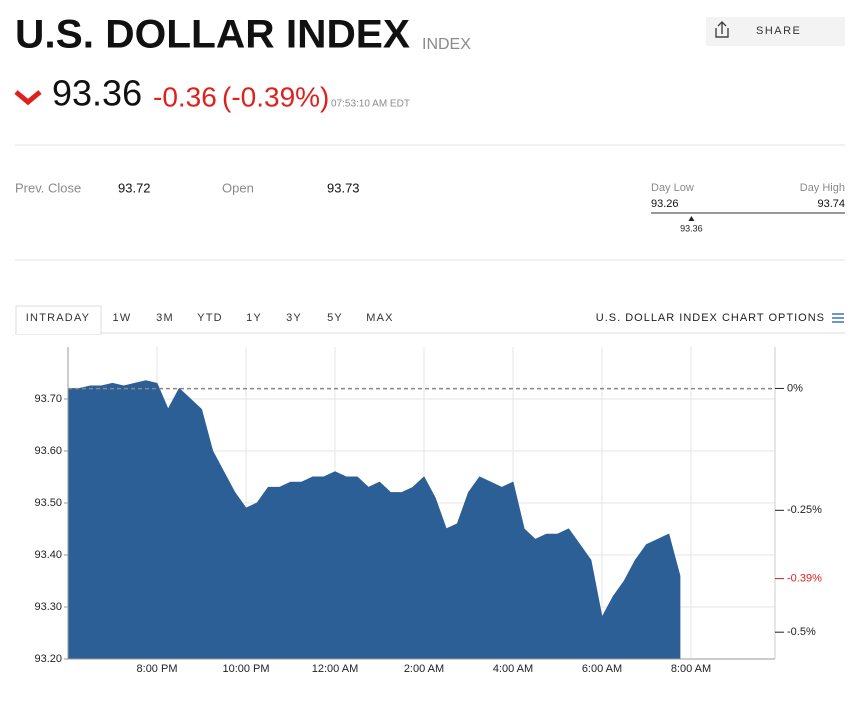  What do you see at coordinates (134, 187) in the screenshot?
I see `prev-close: 93.72` at bounding box center [134, 187].